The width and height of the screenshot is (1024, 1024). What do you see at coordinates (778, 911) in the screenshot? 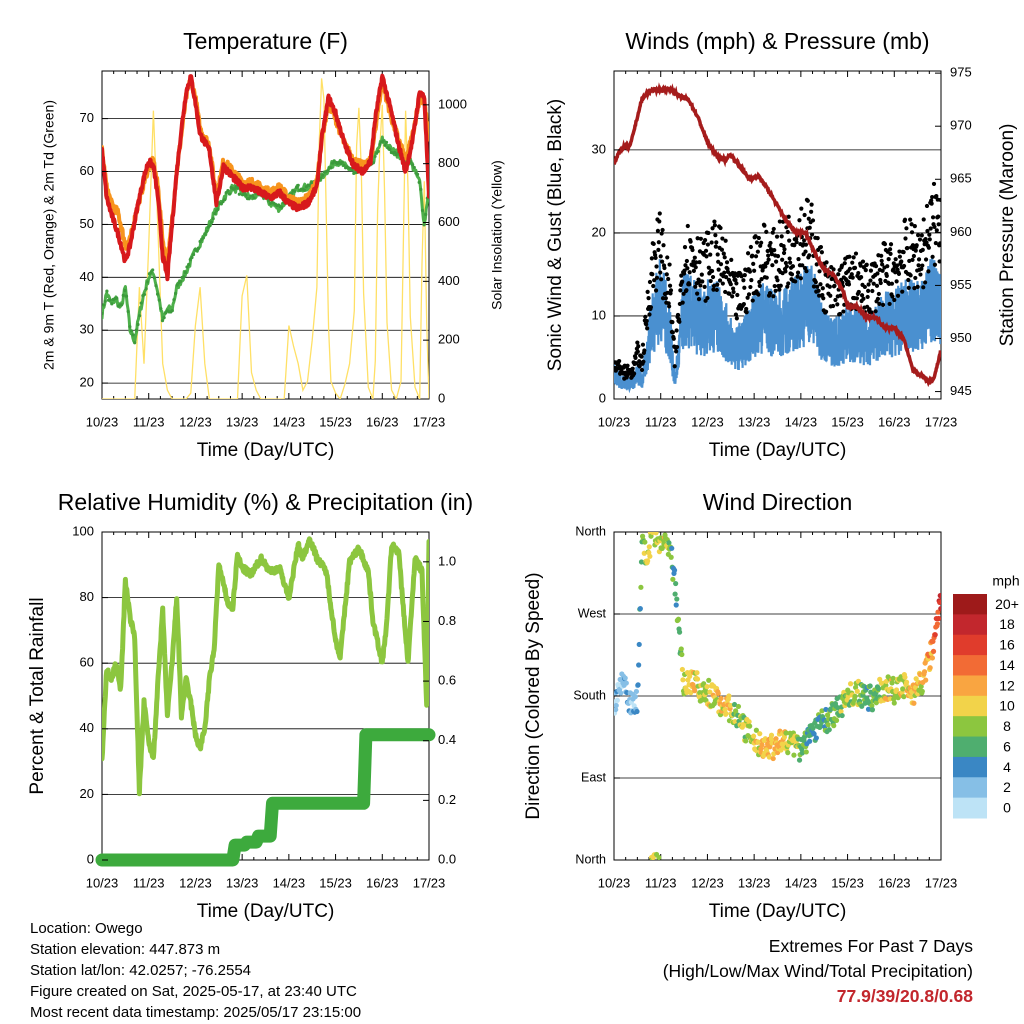
I see `x-axis-label: Time (Day/UTC)` at bounding box center [778, 911].